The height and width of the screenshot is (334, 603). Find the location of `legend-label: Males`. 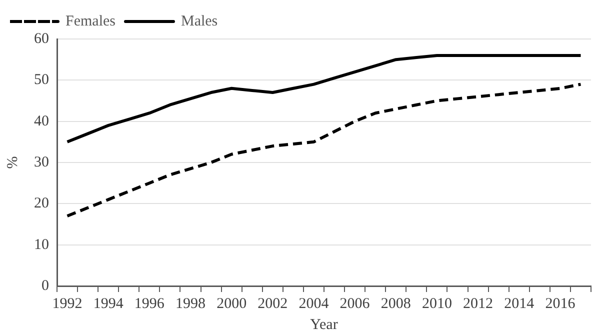

legend-label: Males is located at coordinates (199, 21).